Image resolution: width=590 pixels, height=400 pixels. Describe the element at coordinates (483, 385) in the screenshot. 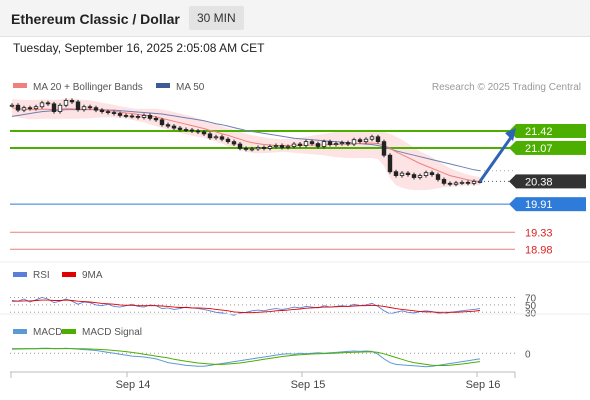

I see `x-tick-label: Sep 16` at that location.